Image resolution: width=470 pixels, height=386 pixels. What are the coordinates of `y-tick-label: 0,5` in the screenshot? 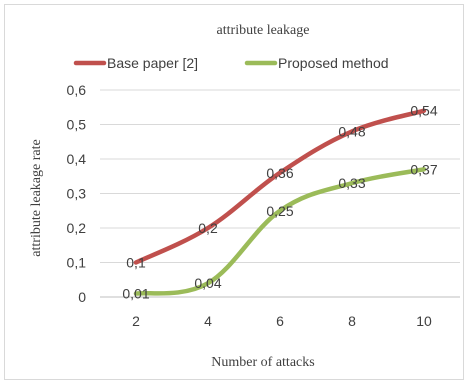 It's located at (77, 125).